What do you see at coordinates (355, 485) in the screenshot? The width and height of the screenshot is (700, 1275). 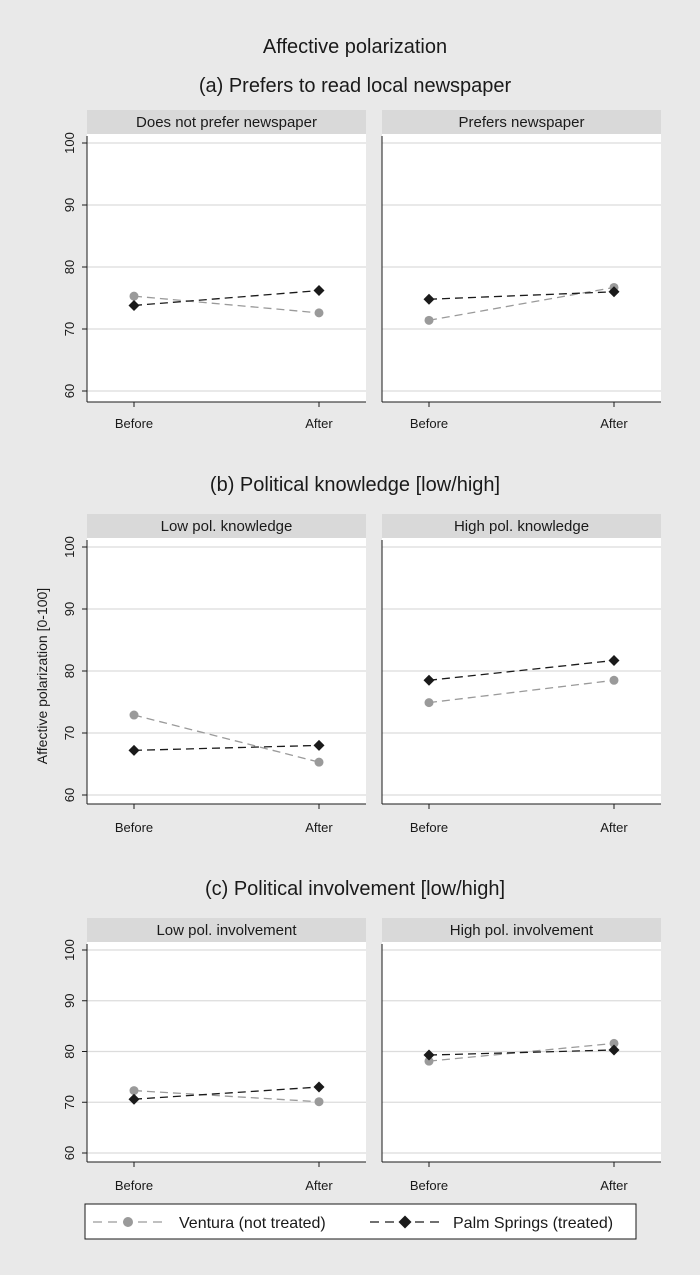 I see `section-title: (b) Political knowledge [low/high]` at bounding box center [355, 485].